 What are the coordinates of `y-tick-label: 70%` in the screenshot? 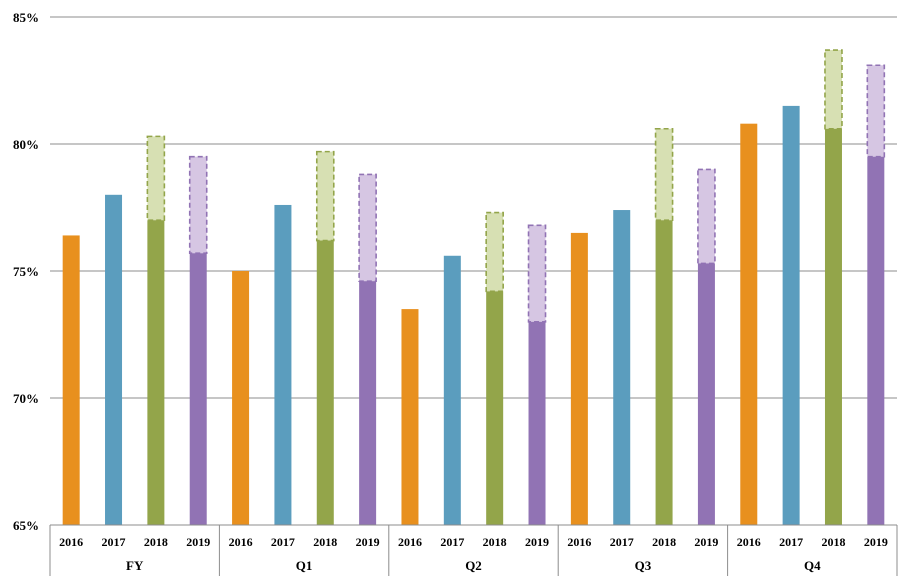 It's located at (26, 398).